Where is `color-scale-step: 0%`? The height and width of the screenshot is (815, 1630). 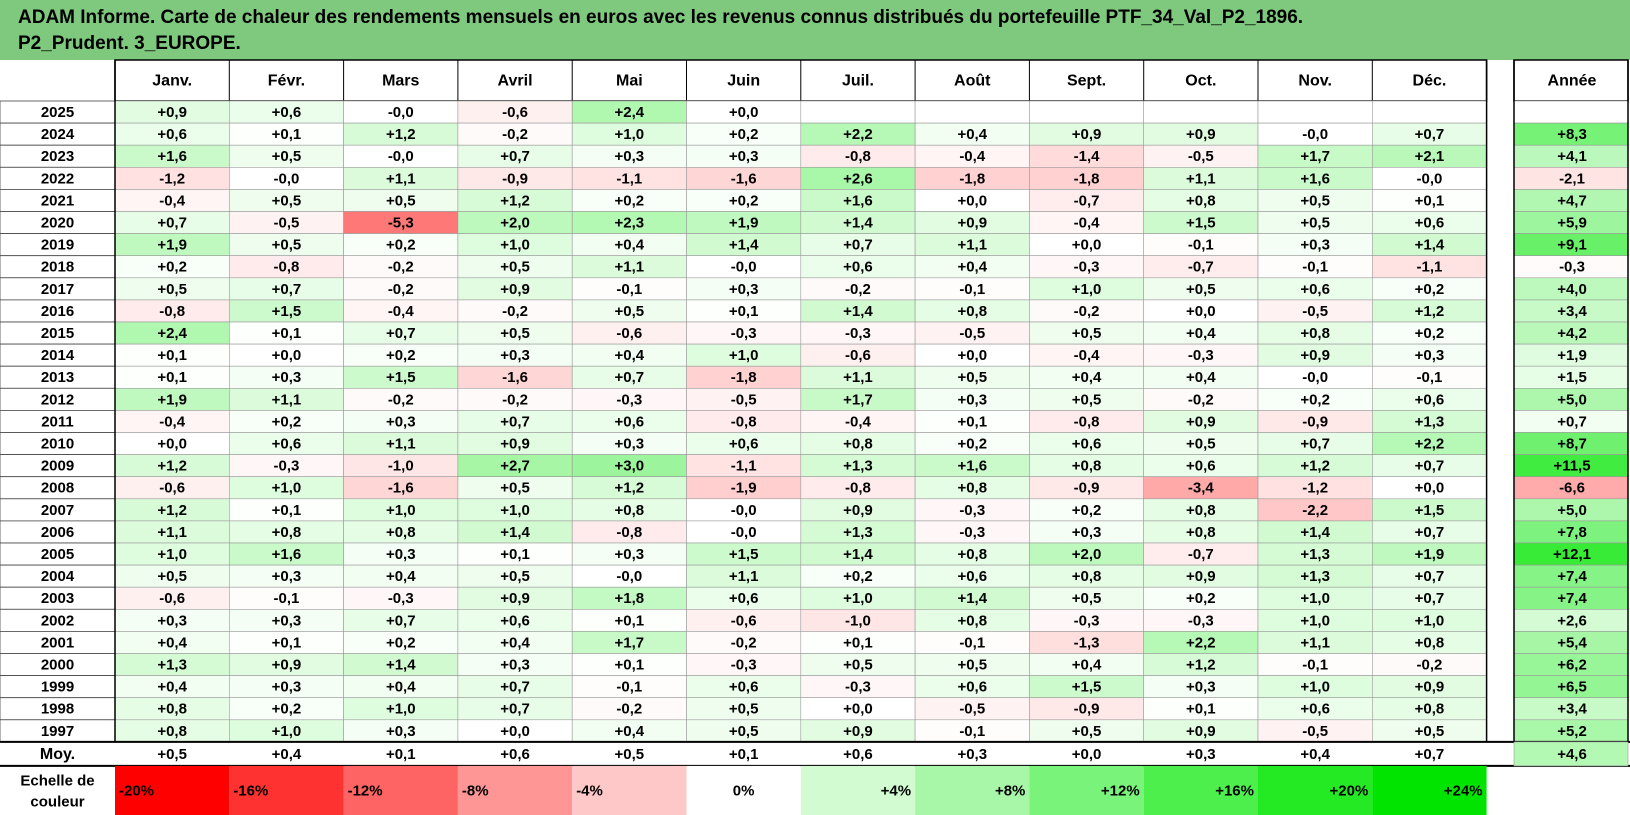 color-scale-step: 0% is located at coordinates (744, 790).